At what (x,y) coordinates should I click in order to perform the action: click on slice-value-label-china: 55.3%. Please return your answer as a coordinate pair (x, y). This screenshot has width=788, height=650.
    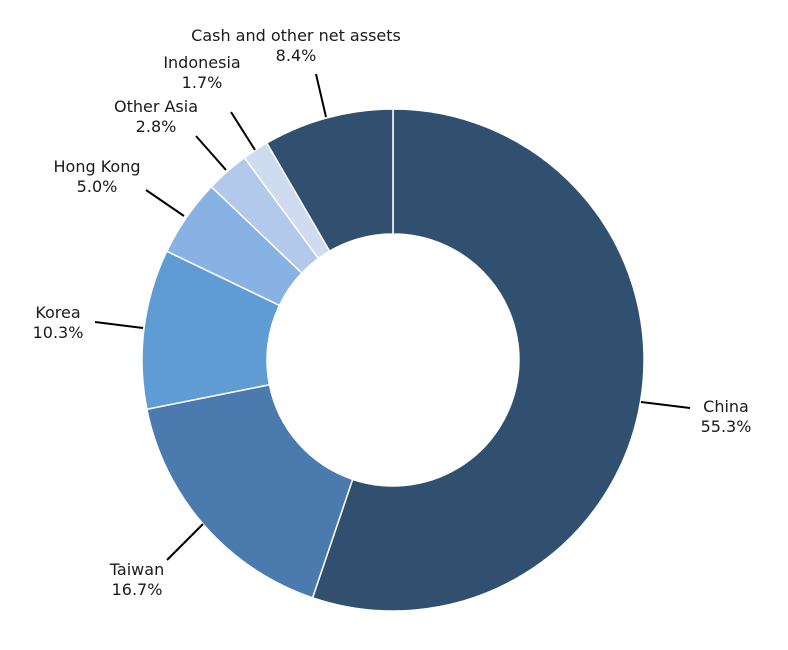
    Looking at the image, I should click on (726, 426).